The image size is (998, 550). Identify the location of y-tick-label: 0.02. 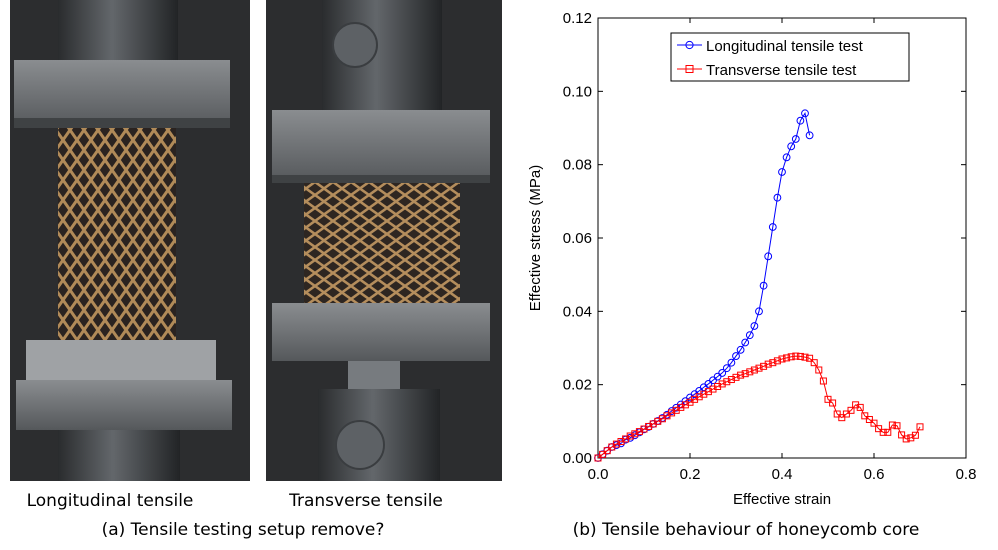
(577, 385).